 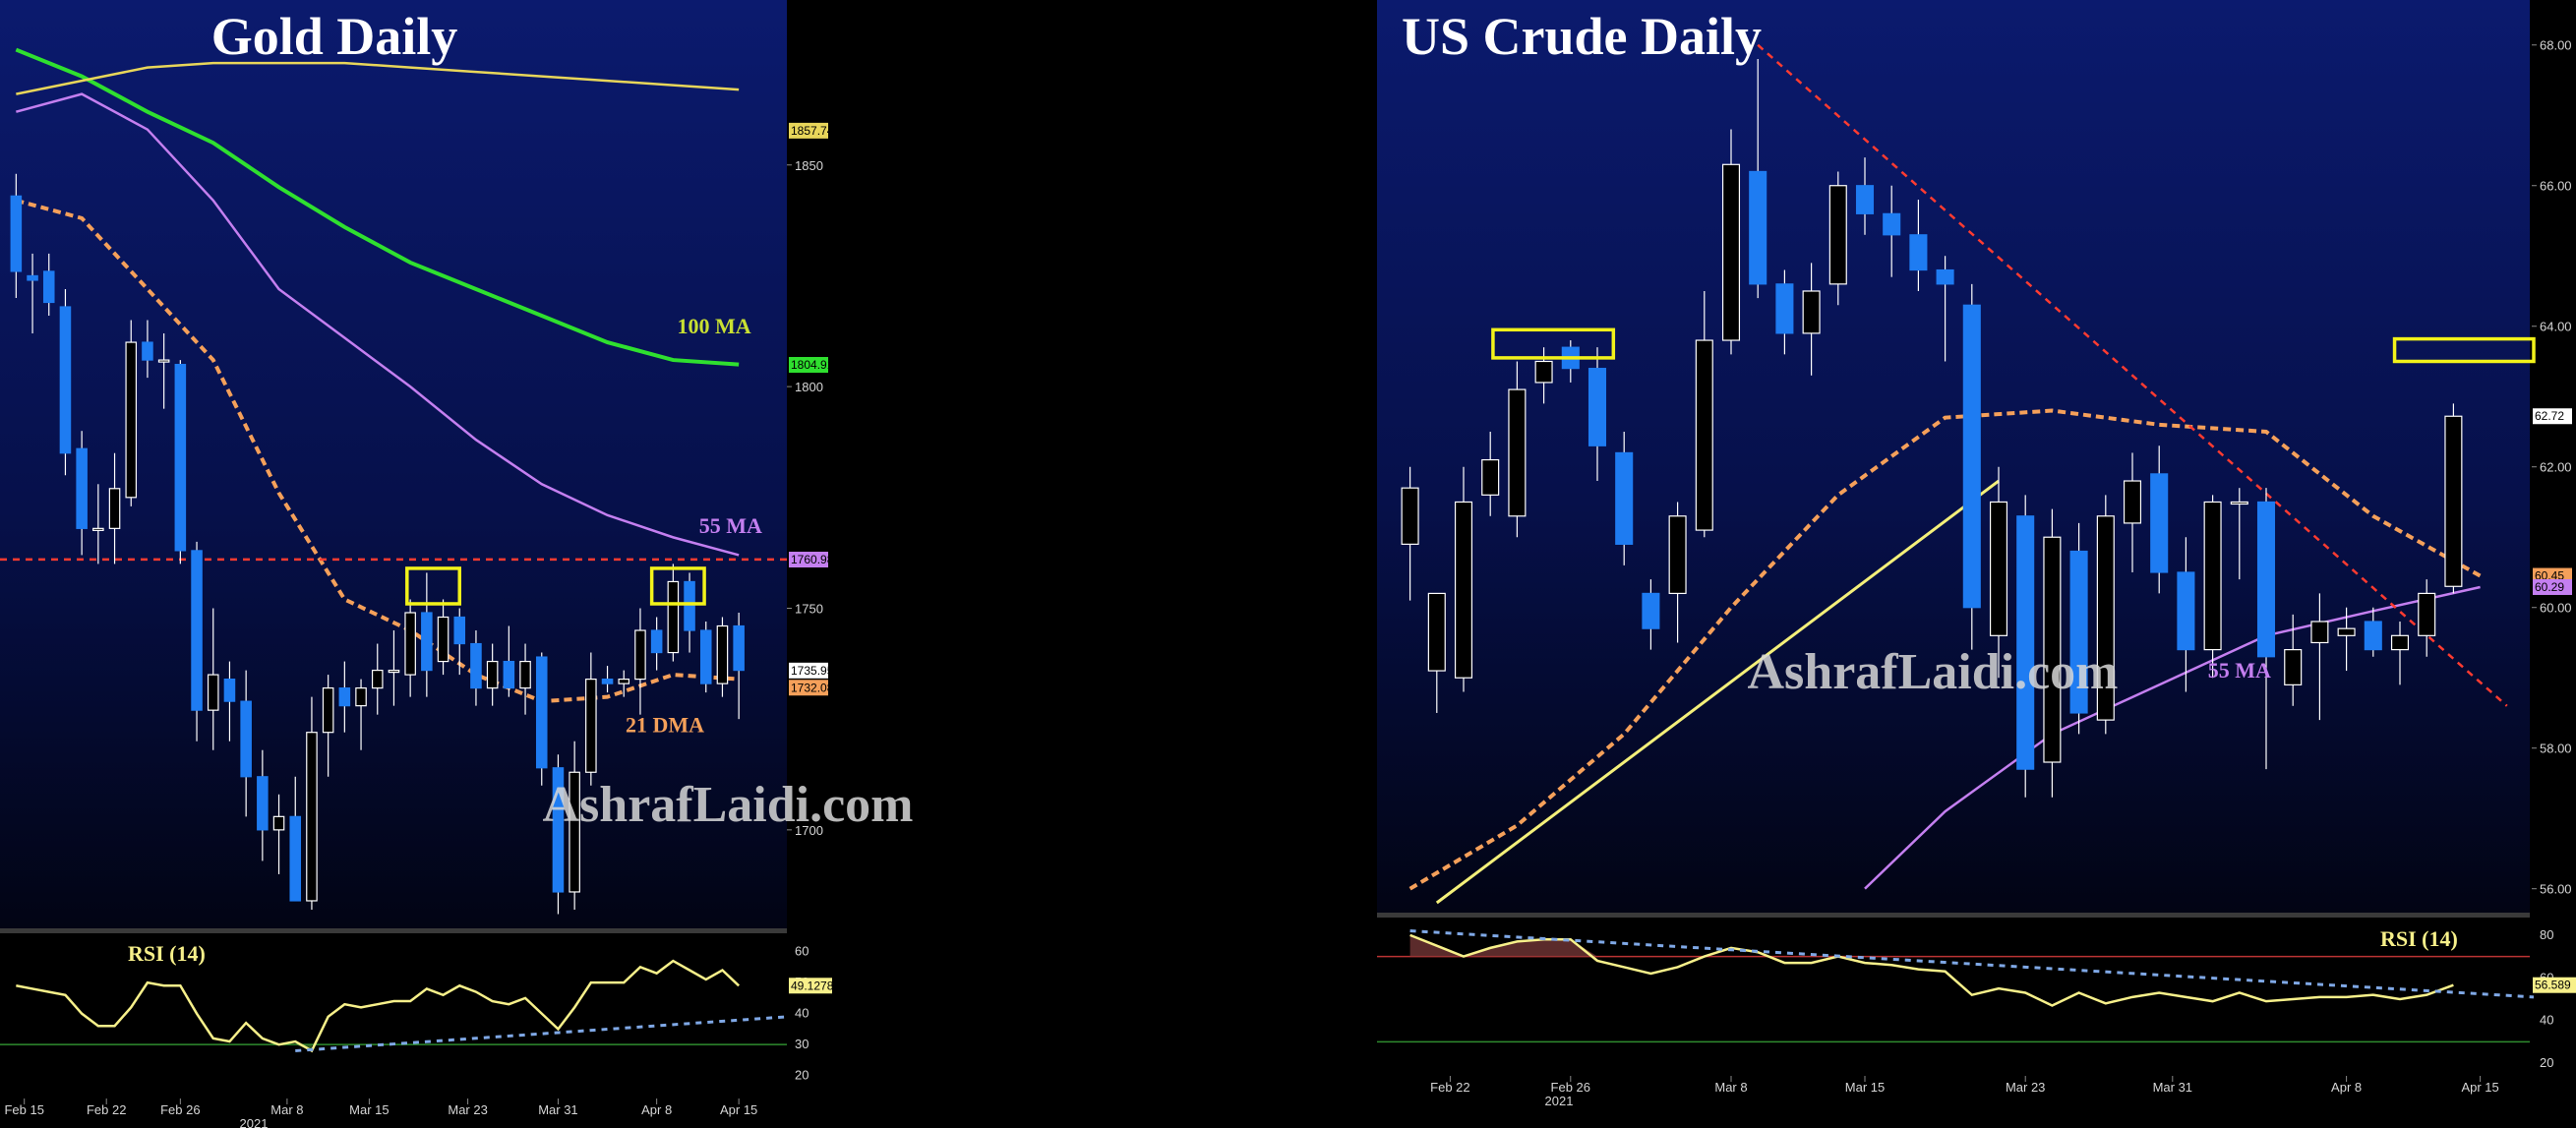 What do you see at coordinates (2556, 45) in the screenshot?
I see `crude-ytick-label: 68.00` at bounding box center [2556, 45].